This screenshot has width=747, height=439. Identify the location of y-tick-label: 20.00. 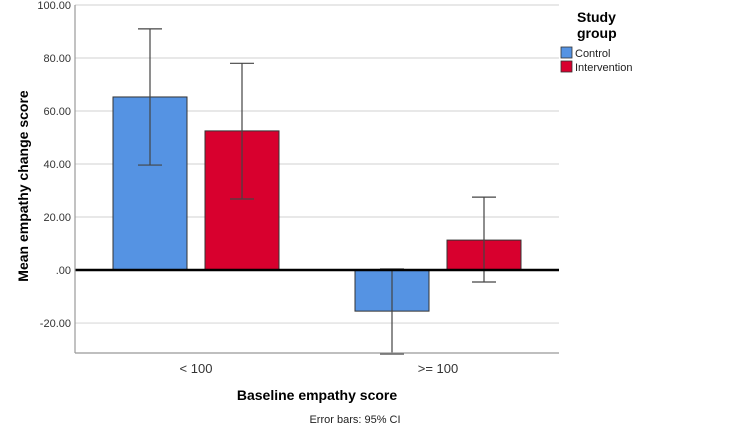
(57, 218).